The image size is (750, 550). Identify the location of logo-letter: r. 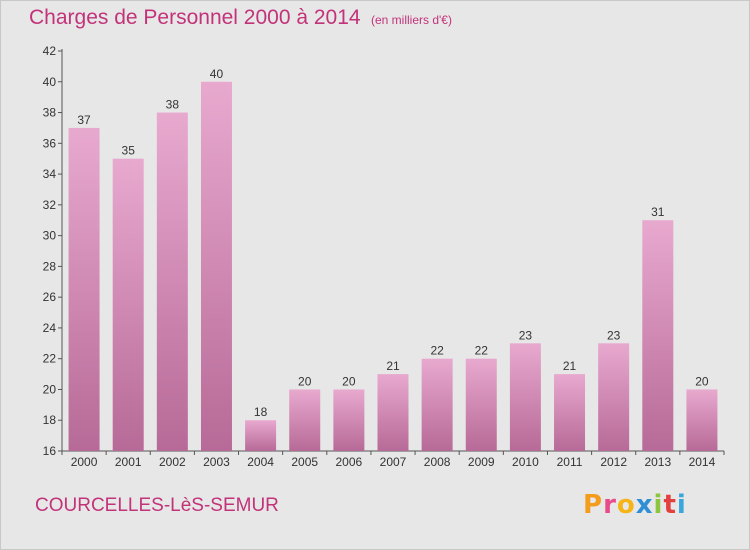
(610, 505).